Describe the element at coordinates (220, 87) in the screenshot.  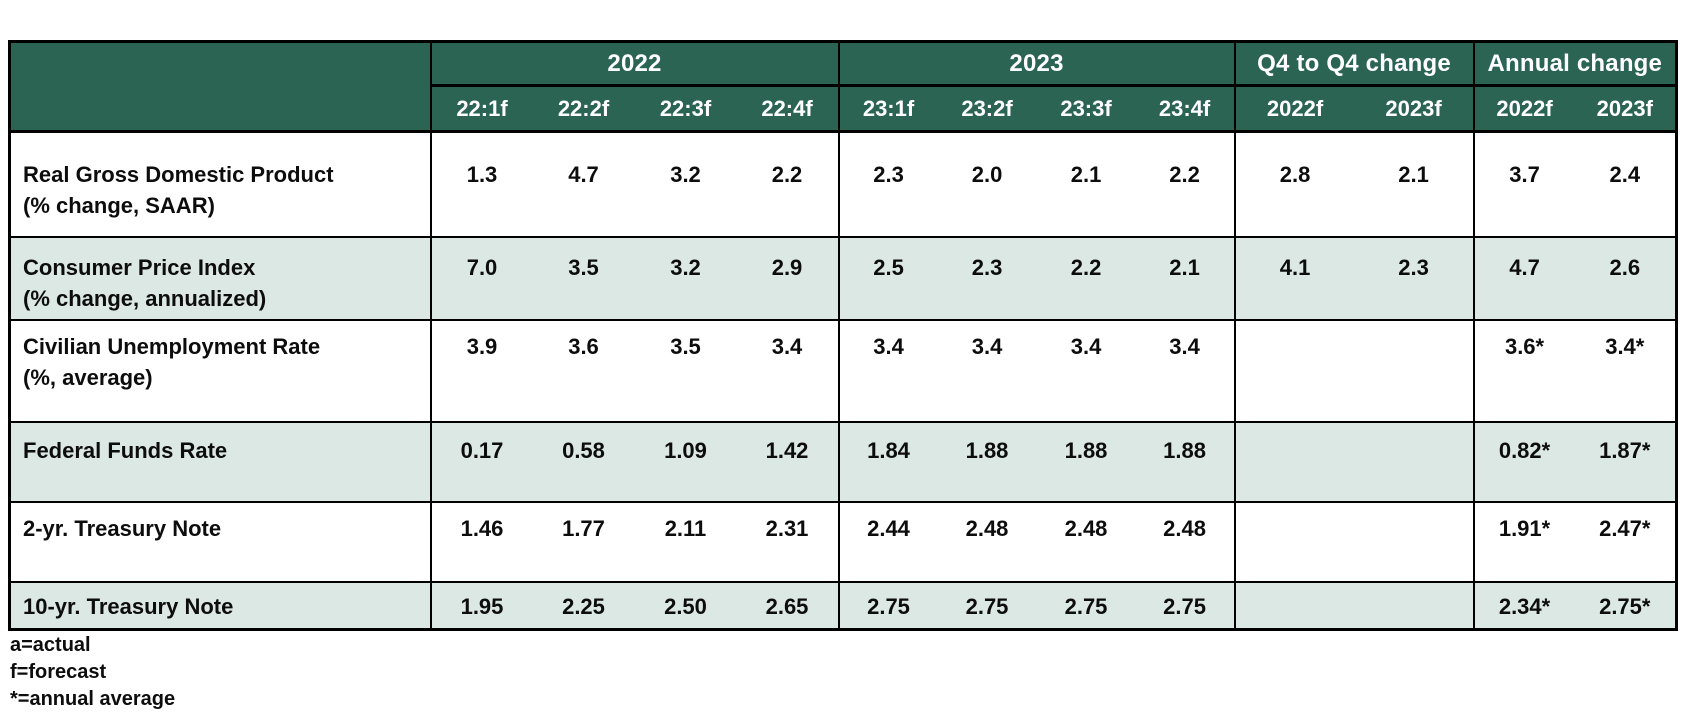
I see `corner-header-cell` at that location.